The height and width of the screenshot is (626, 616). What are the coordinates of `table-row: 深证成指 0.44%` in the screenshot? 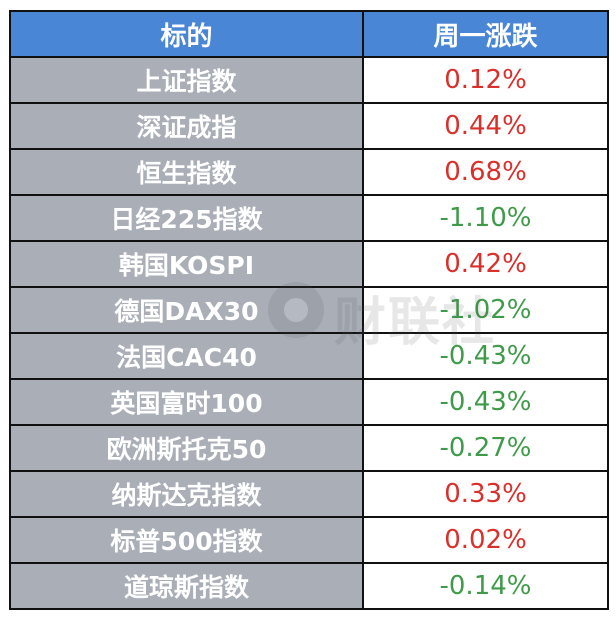 It's located at (309, 126).